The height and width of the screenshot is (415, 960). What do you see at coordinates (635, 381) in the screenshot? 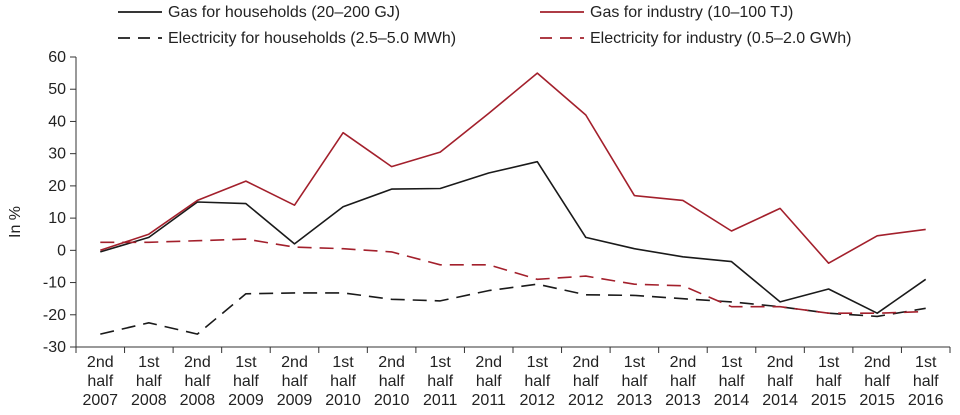
I see `x-tick-label: 1st half 2013` at bounding box center [635, 381].